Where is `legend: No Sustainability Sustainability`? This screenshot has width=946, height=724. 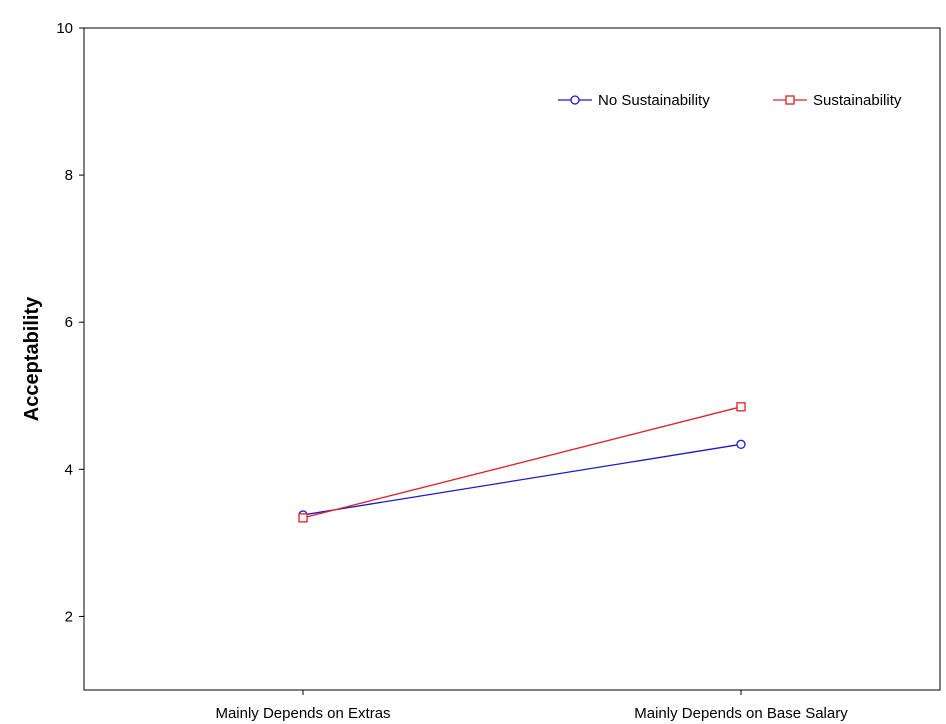
legend: No Sustainability Sustainability is located at coordinates (730, 100).